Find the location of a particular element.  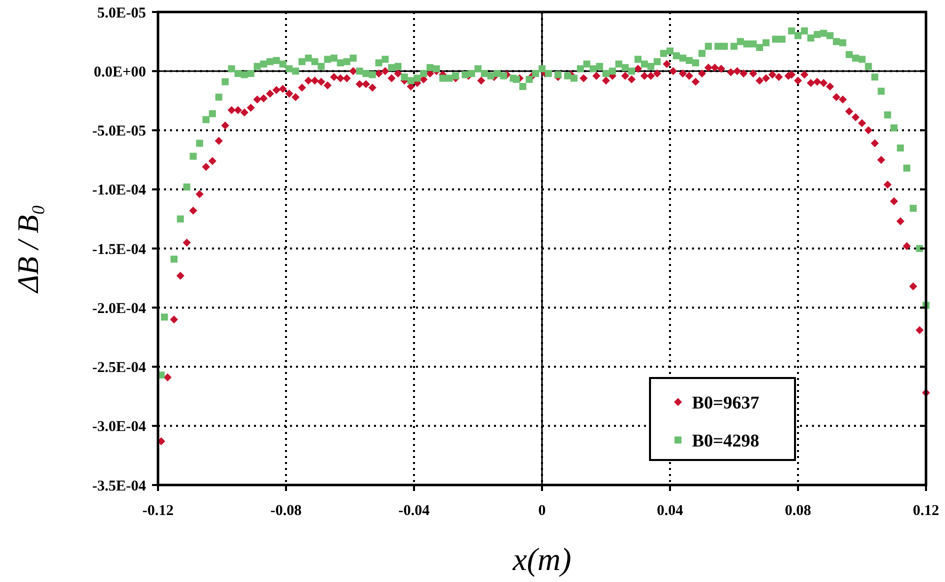

y-tick-label: -5.0E-05 is located at coordinates (119, 132).